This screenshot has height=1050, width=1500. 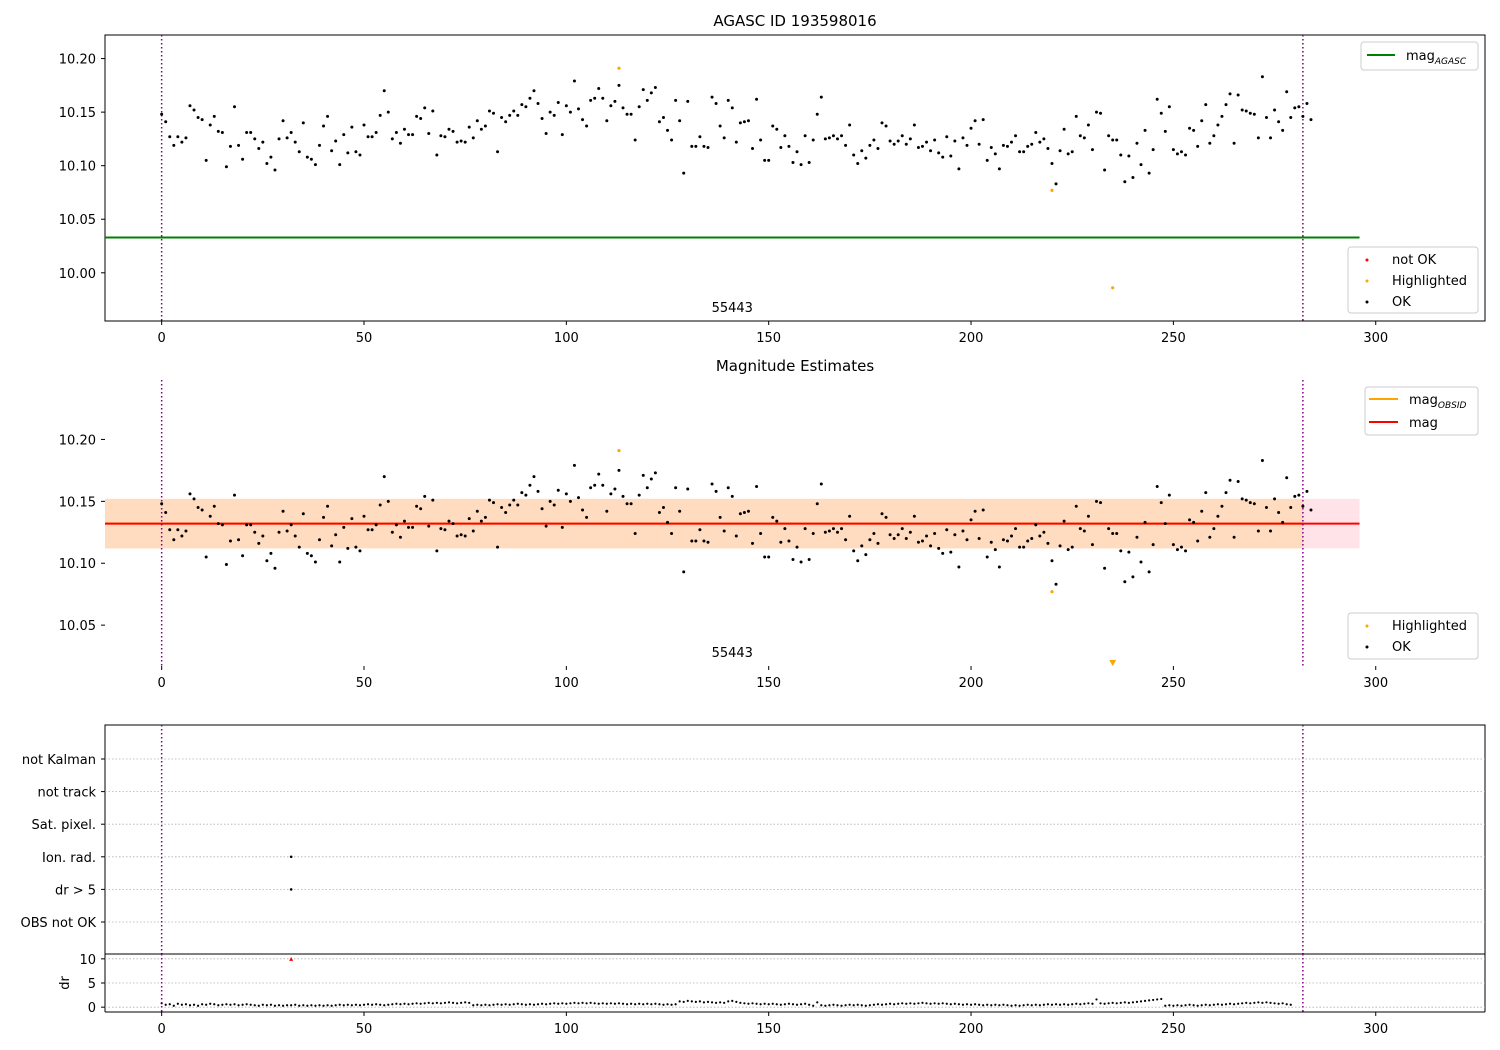 I want to click on flags-category-label: OBS not OK, so click(x=59, y=923).